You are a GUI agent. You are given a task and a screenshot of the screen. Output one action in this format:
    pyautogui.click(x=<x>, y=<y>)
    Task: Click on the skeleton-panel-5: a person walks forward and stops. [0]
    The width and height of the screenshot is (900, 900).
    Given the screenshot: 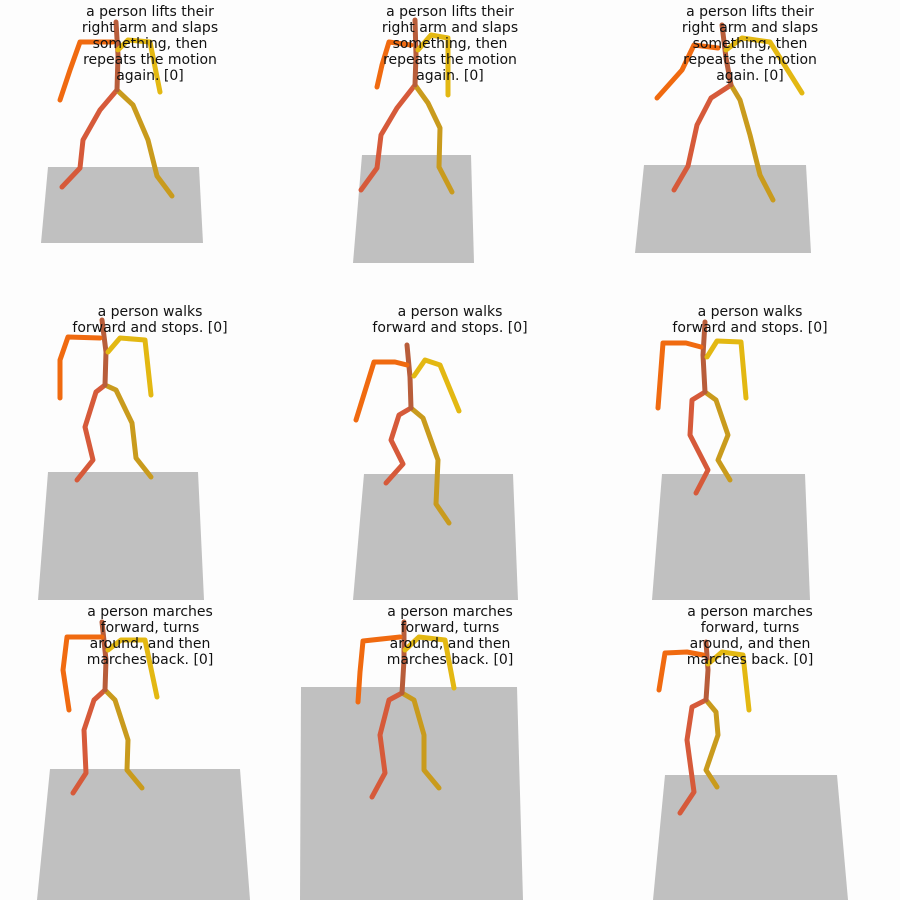 What is the action you would take?
    pyautogui.click(x=450, y=450)
    